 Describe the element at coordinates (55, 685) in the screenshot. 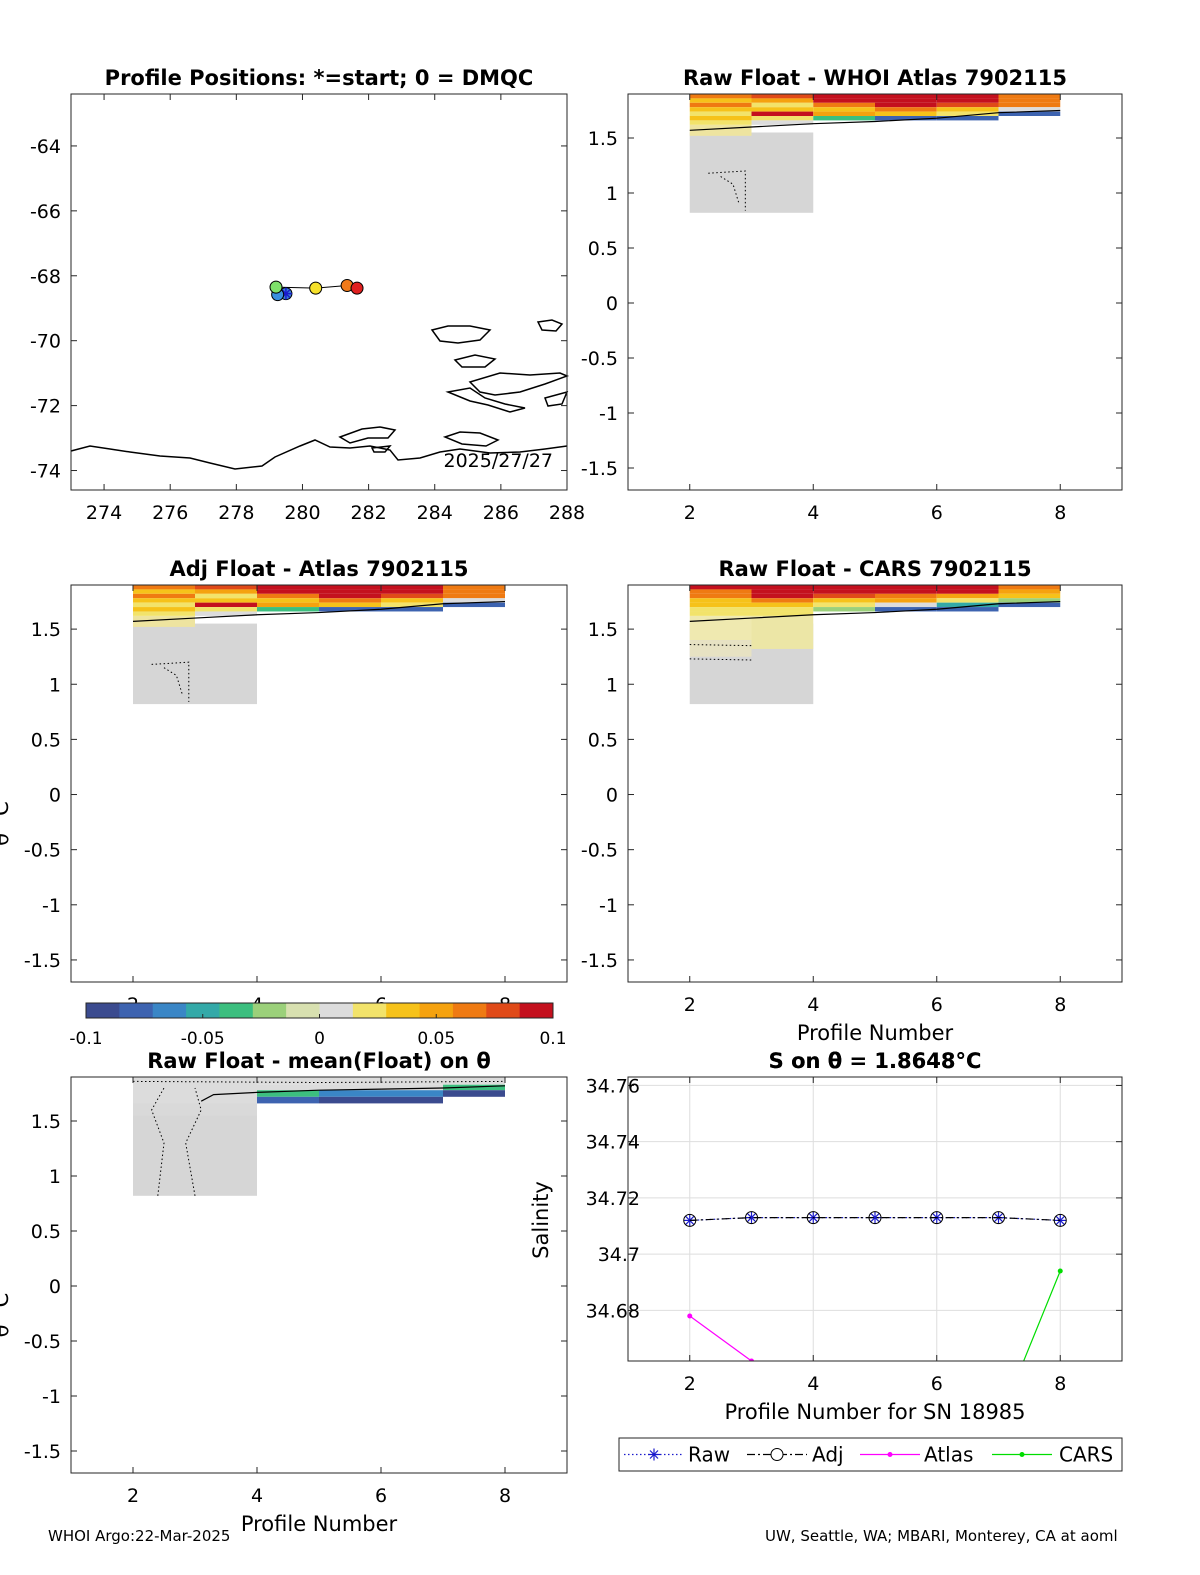

I see `y-tick-label: 1` at that location.